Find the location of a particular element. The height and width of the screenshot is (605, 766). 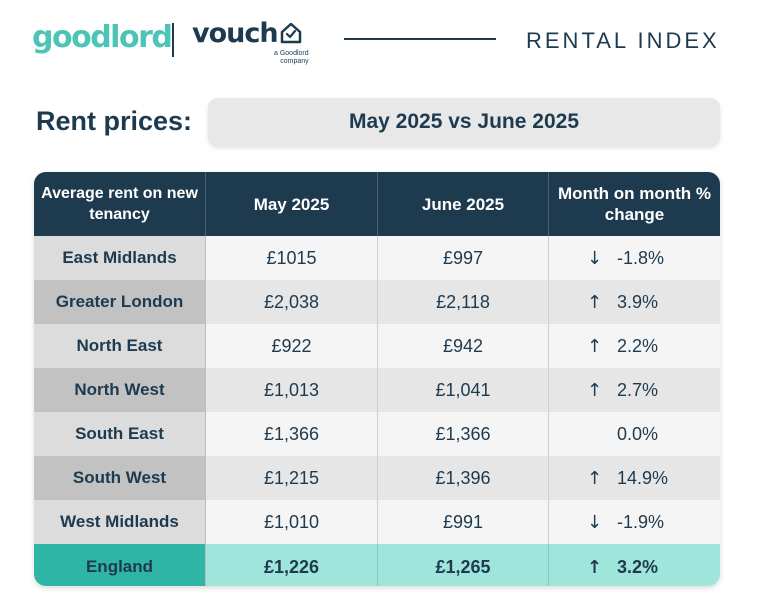

header-may: May 2025 is located at coordinates (292, 204).